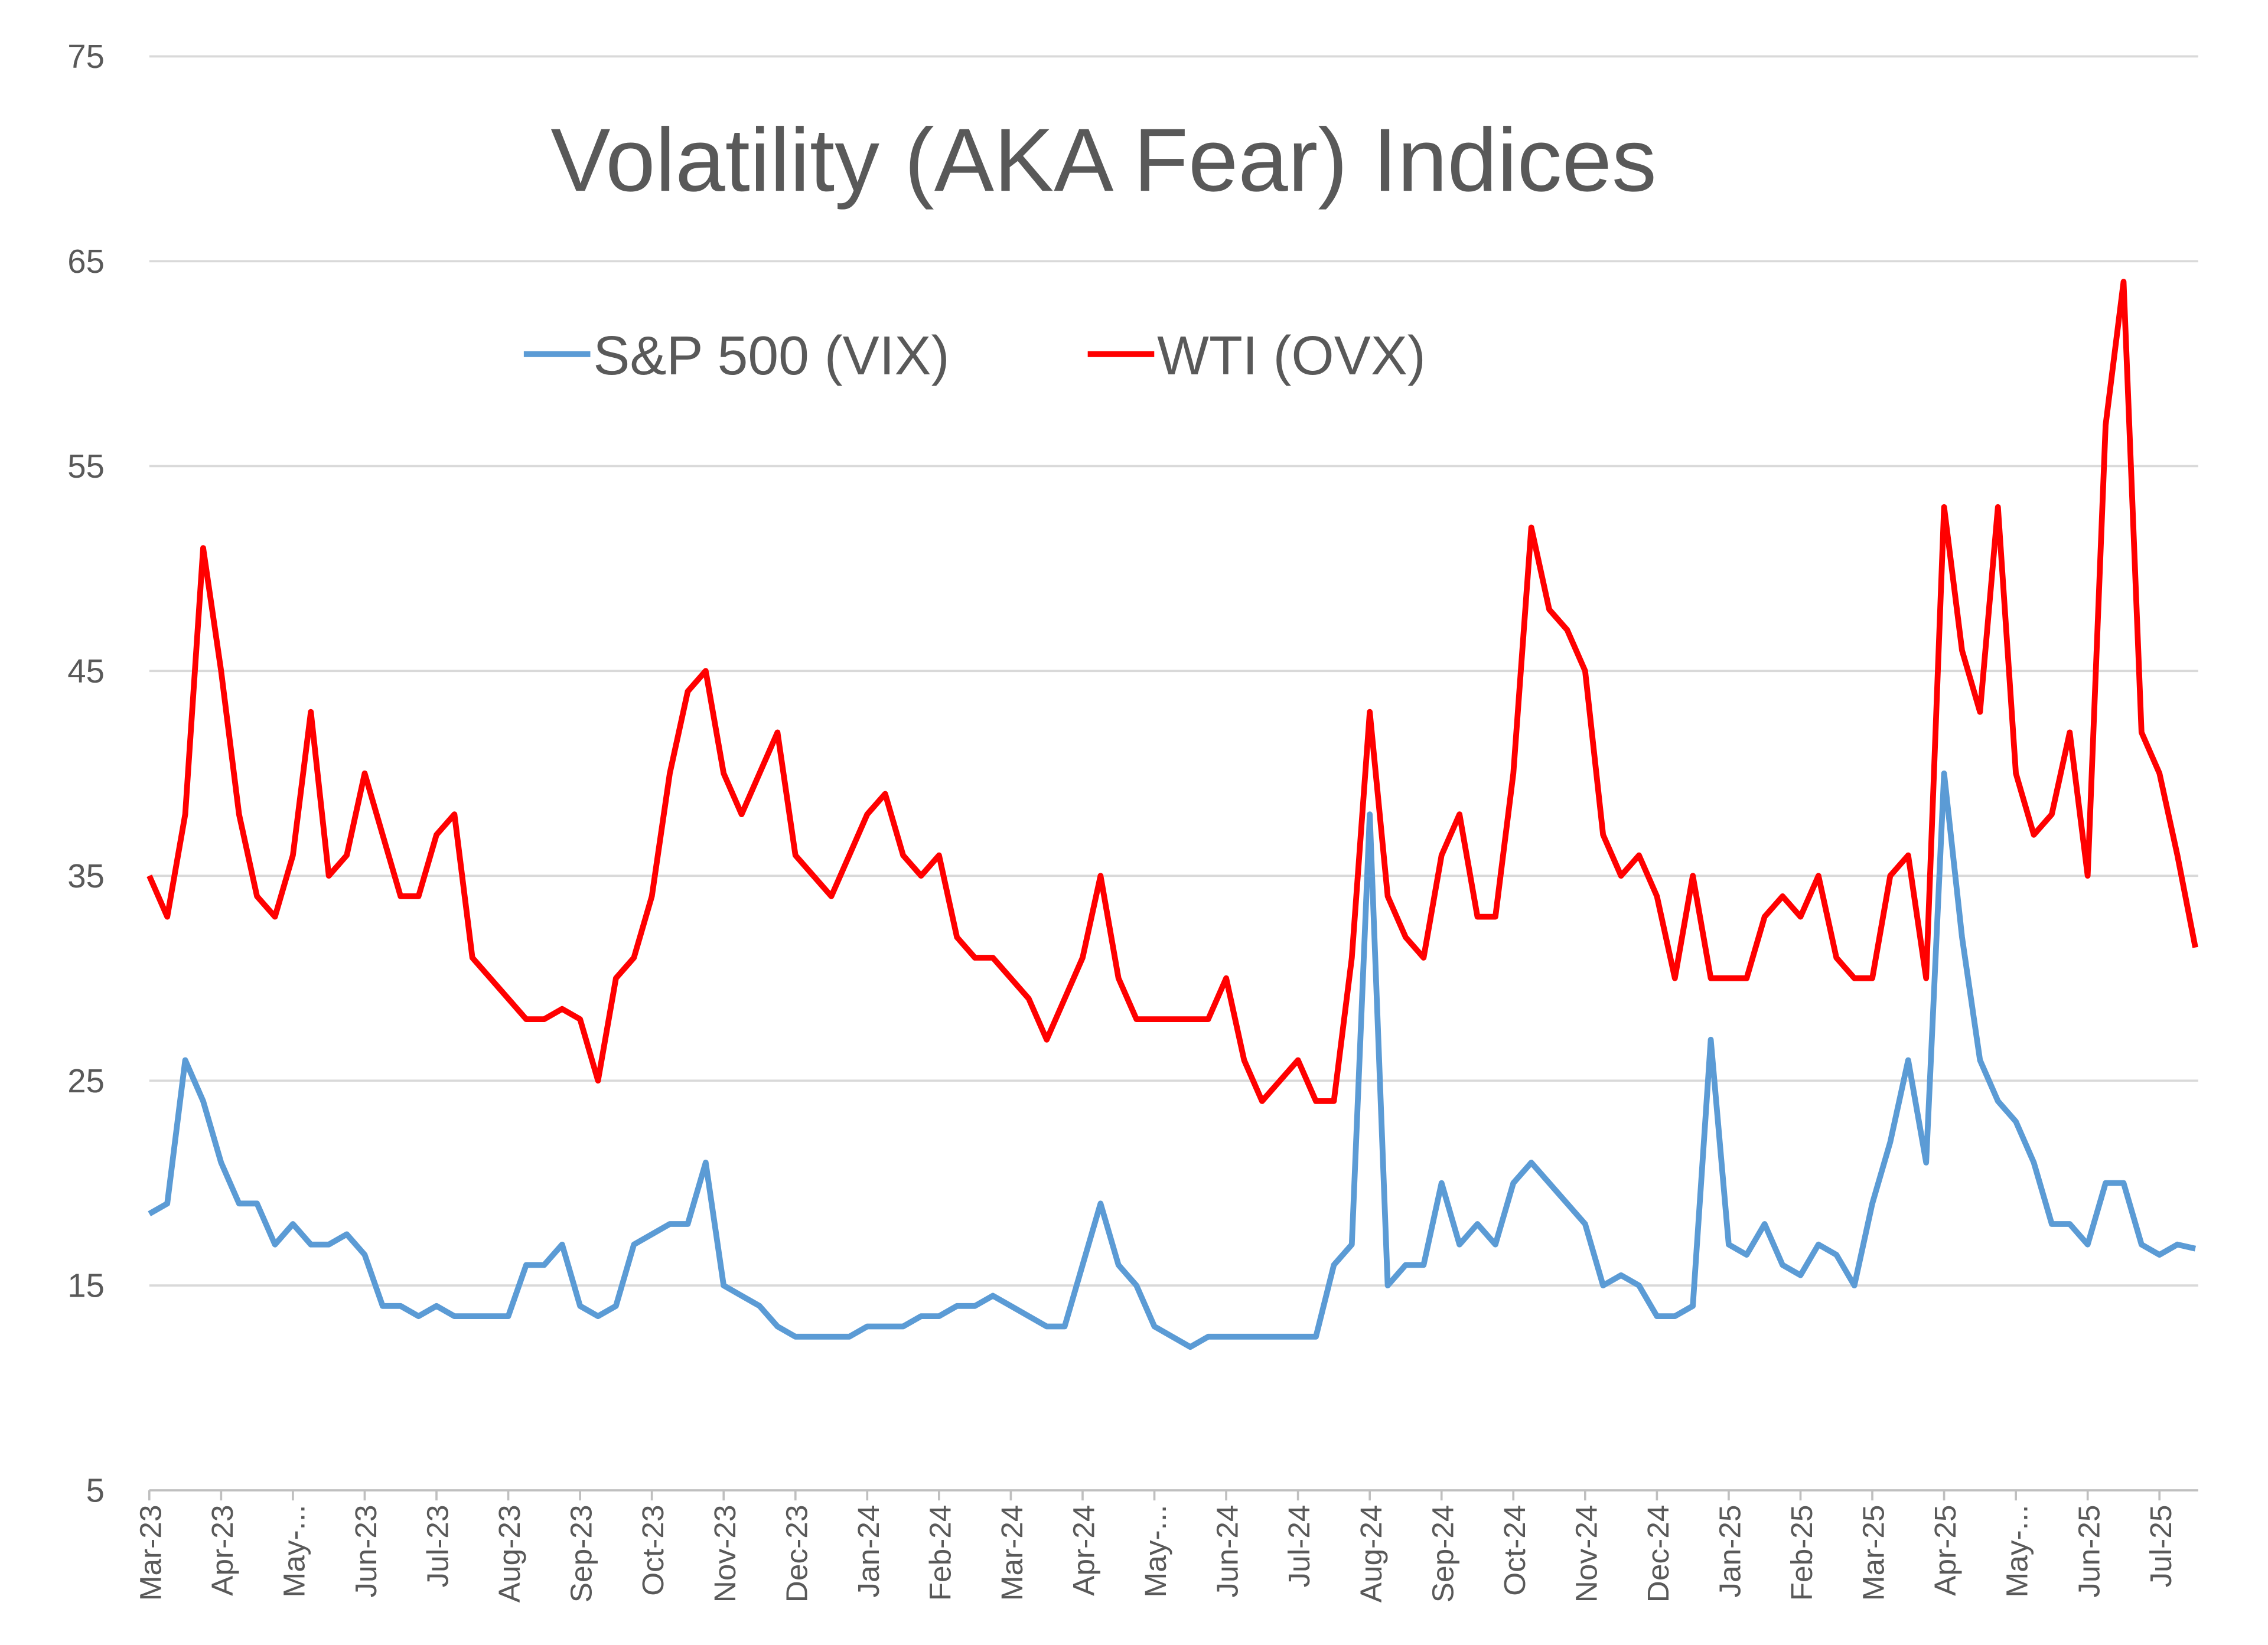 Image resolution: width=2268 pixels, height=1645 pixels. I want to click on x-tick-label: Jun-25, so click(2088, 1551).